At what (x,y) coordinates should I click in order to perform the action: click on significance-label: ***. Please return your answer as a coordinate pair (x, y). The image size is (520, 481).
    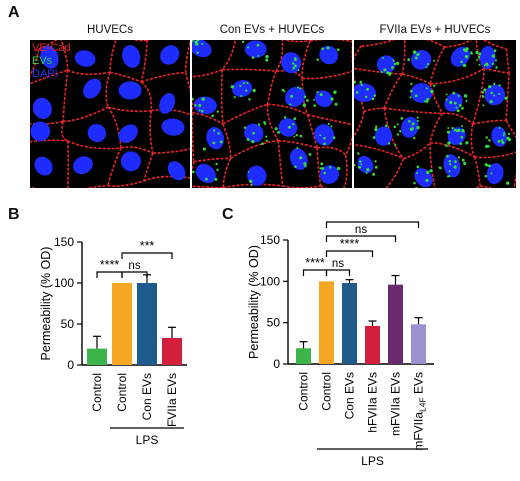
    Looking at the image, I should click on (147, 246).